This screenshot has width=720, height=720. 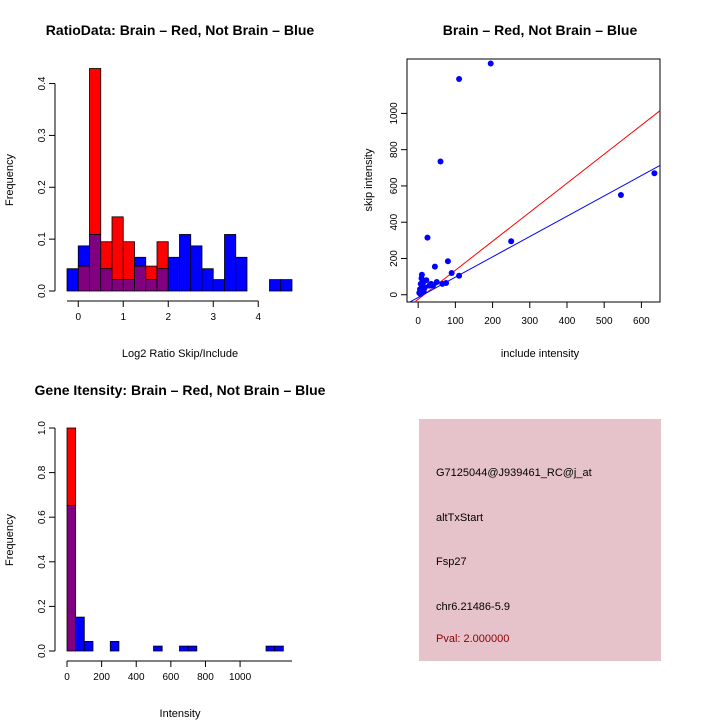 What do you see at coordinates (604, 321) in the screenshot?
I see `scatter-x-tick-label: 500` at bounding box center [604, 321].